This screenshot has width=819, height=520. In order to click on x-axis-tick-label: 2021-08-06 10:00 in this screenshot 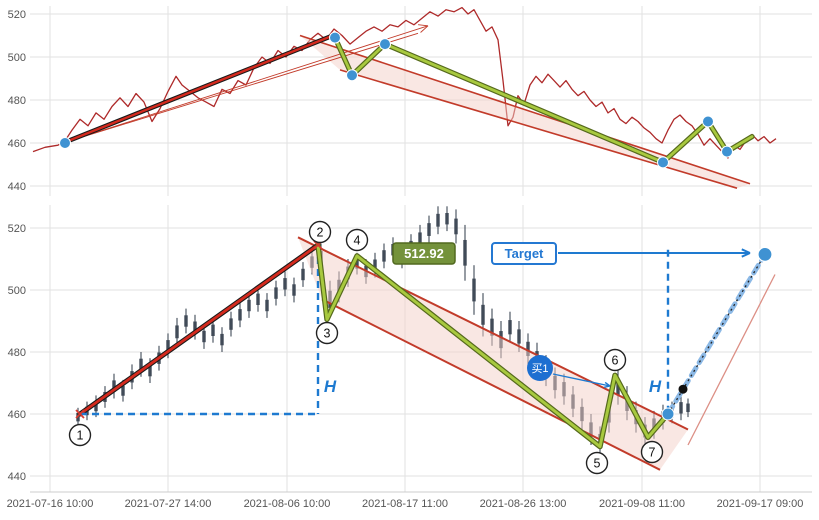, I will do `click(287, 504)`.